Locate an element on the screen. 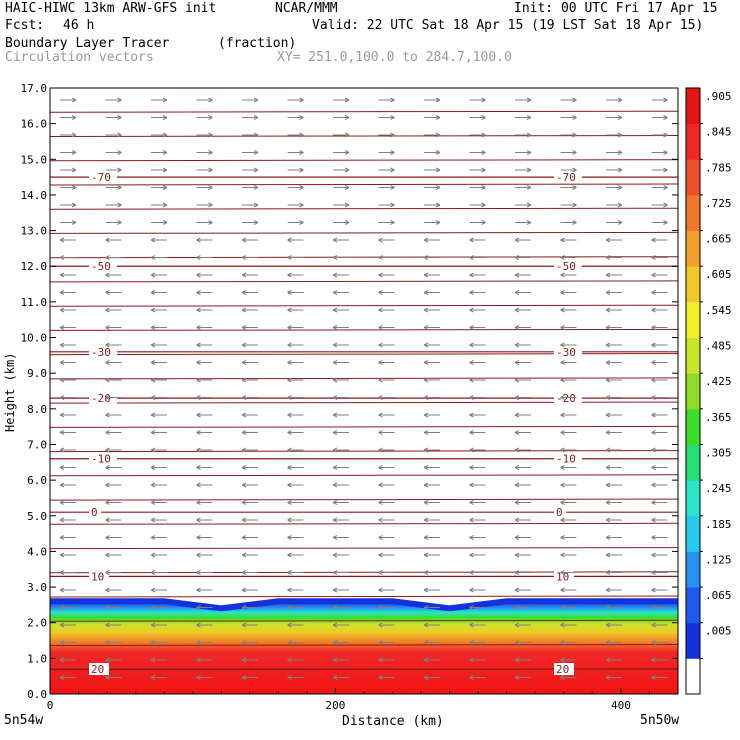 The width and height of the screenshot is (740, 740). x-tick-label: 0 is located at coordinates (50, 705).